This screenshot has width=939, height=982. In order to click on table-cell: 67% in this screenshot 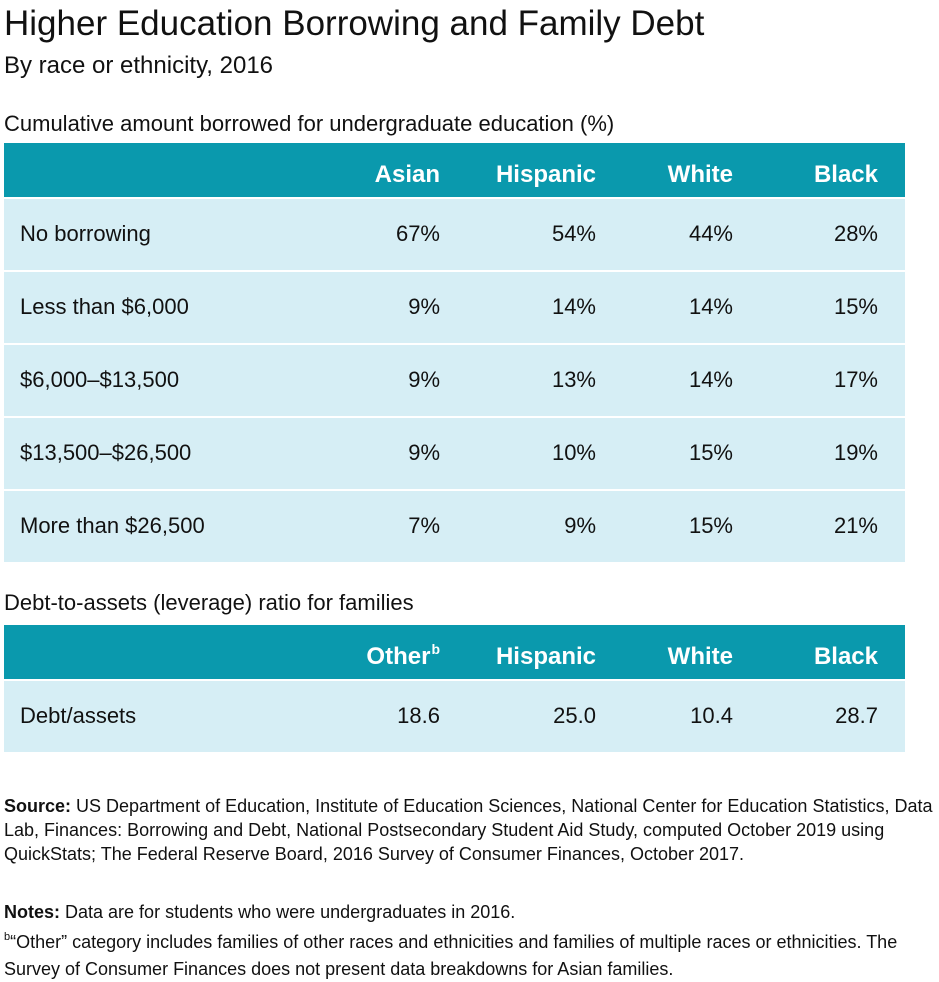, I will do `click(417, 233)`.